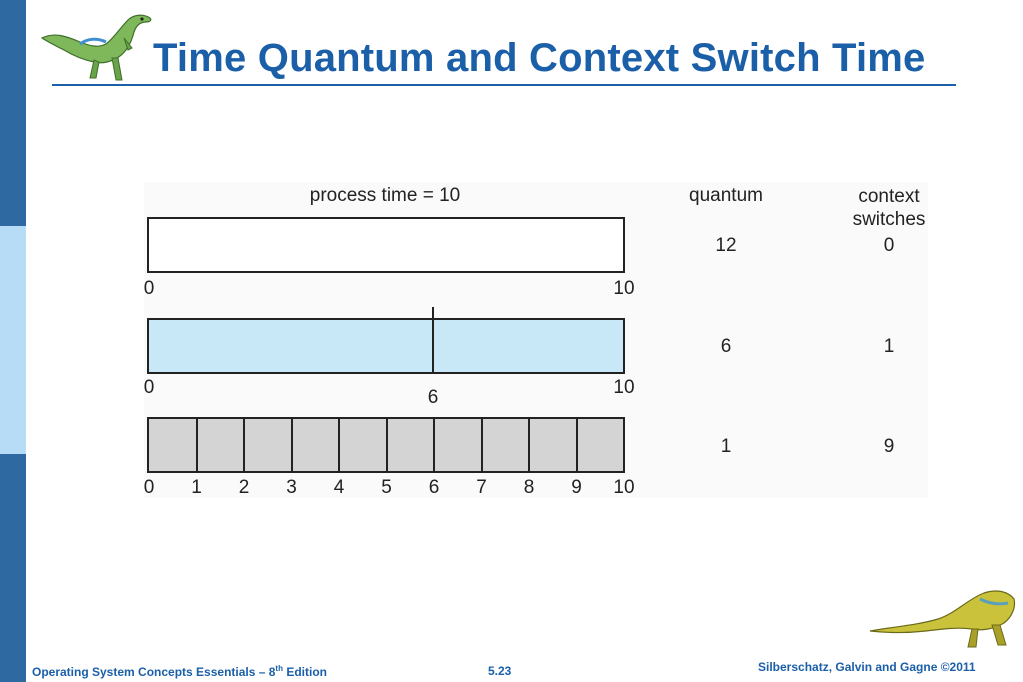  What do you see at coordinates (433, 397) in the screenshot?
I see `divider-label: 6` at bounding box center [433, 397].